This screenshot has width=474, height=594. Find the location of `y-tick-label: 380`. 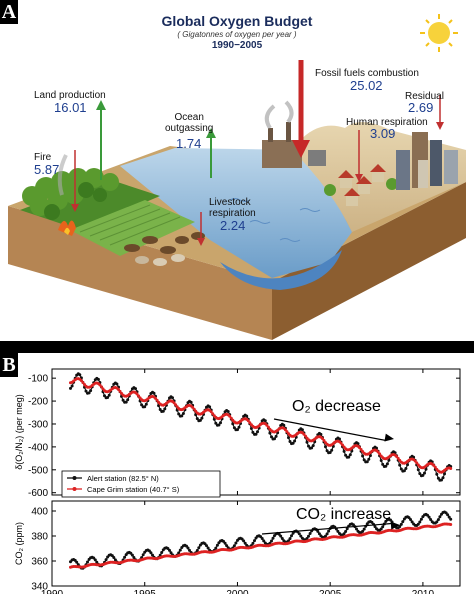

y-tick-label: 380 is located at coordinates (39, 537).